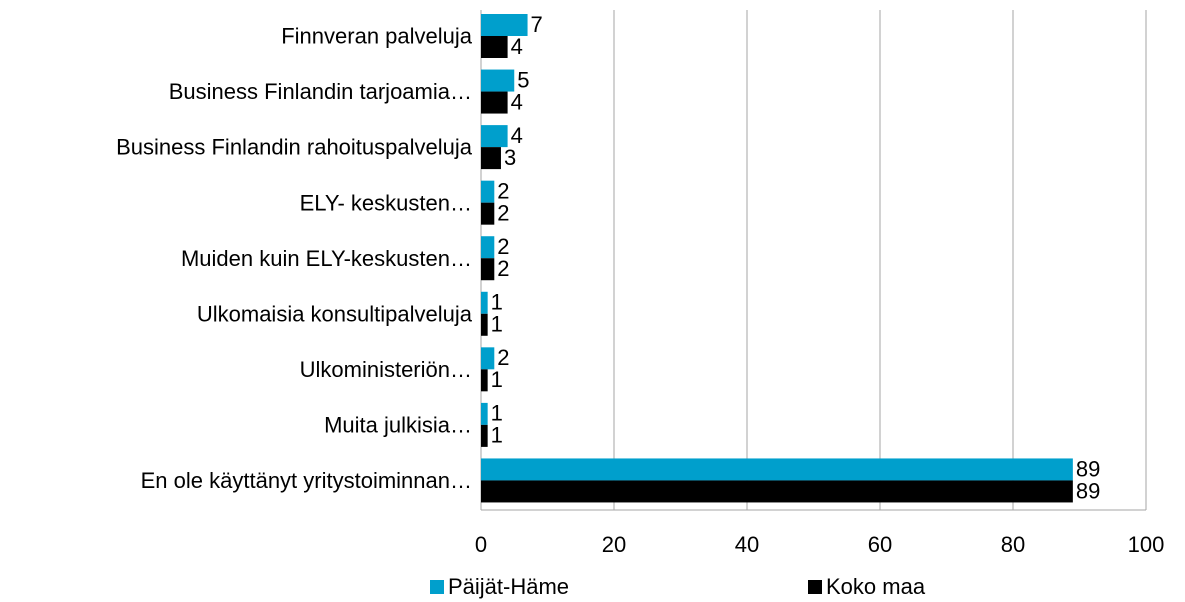 This screenshot has height=602, width=1185. What do you see at coordinates (747, 544) in the screenshot?
I see `x-tick-label: 40` at bounding box center [747, 544].